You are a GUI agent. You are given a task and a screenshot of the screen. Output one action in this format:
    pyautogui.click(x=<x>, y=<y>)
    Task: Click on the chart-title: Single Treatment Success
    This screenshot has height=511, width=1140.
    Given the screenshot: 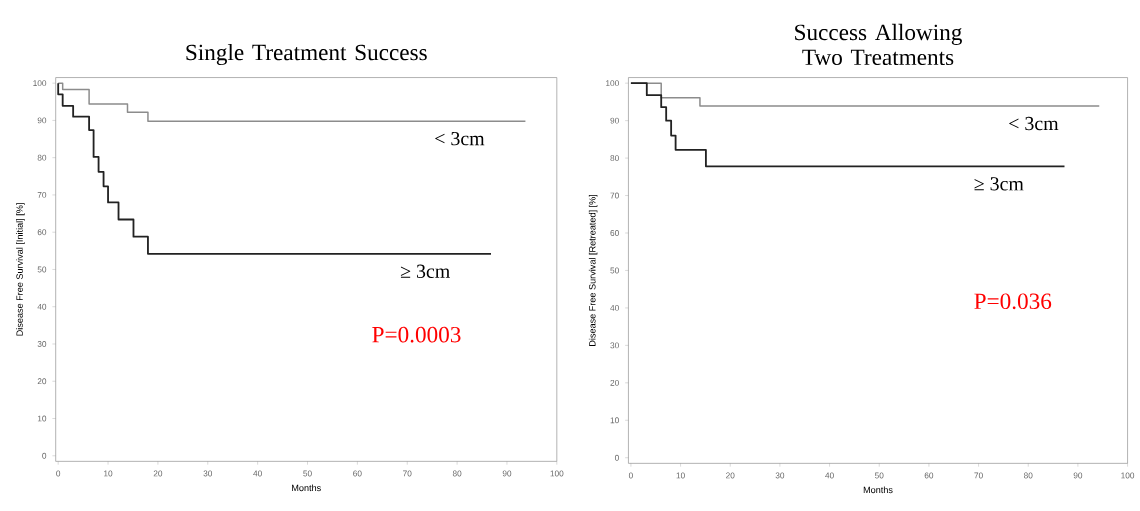 What is the action you would take?
    pyautogui.click(x=306, y=54)
    